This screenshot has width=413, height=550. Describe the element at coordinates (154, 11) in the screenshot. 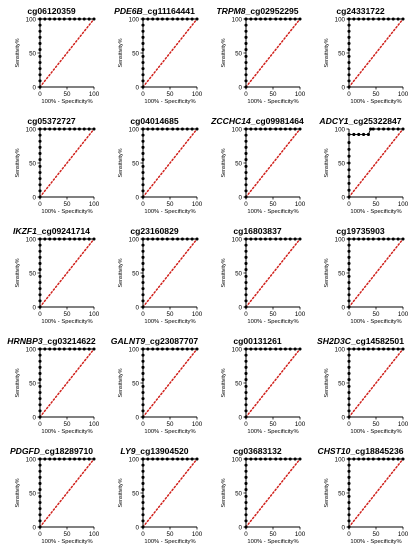

I see `chart-title: PDE6B_cg11164441` at that location.